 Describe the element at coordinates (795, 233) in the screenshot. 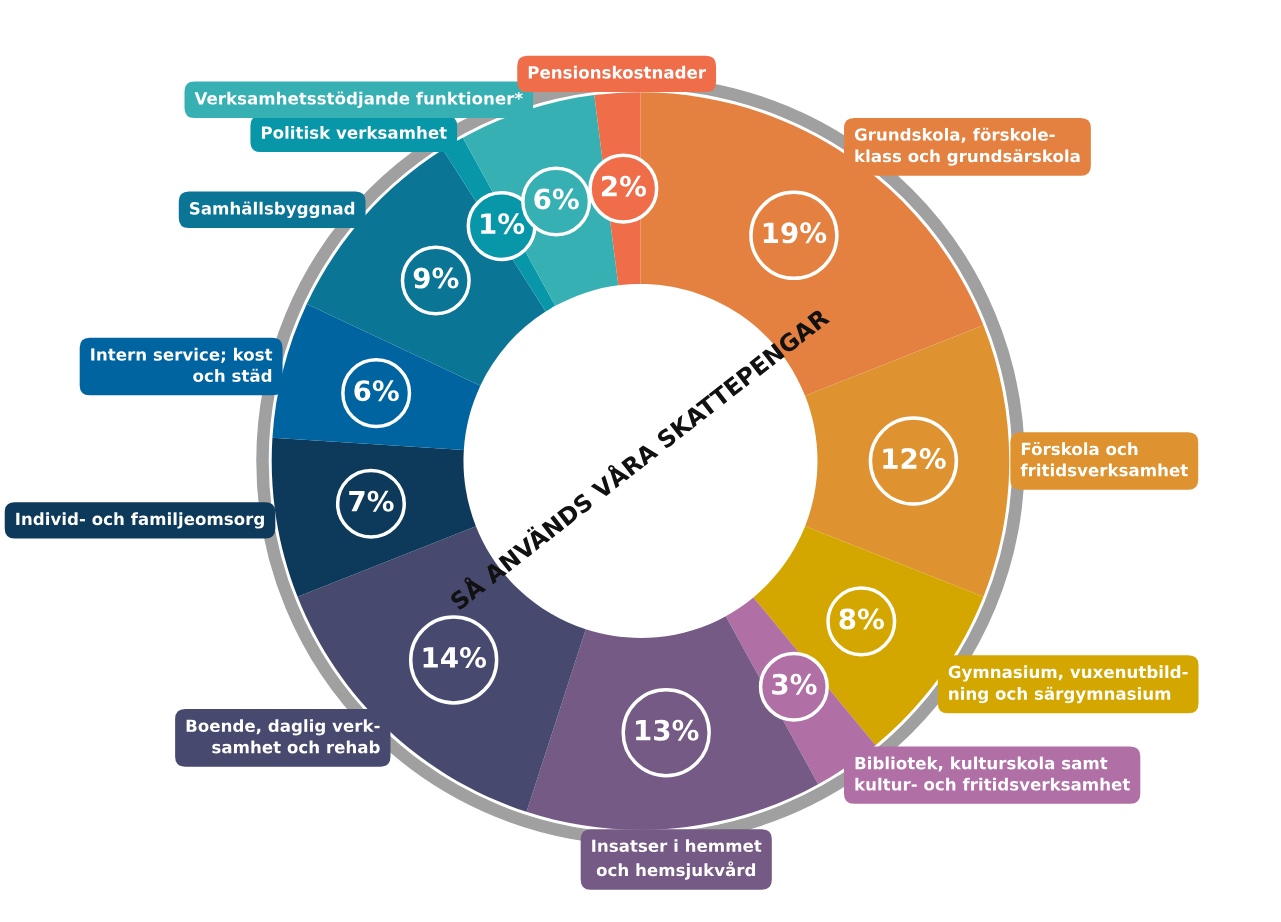

I see `data-label: 19%` at that location.